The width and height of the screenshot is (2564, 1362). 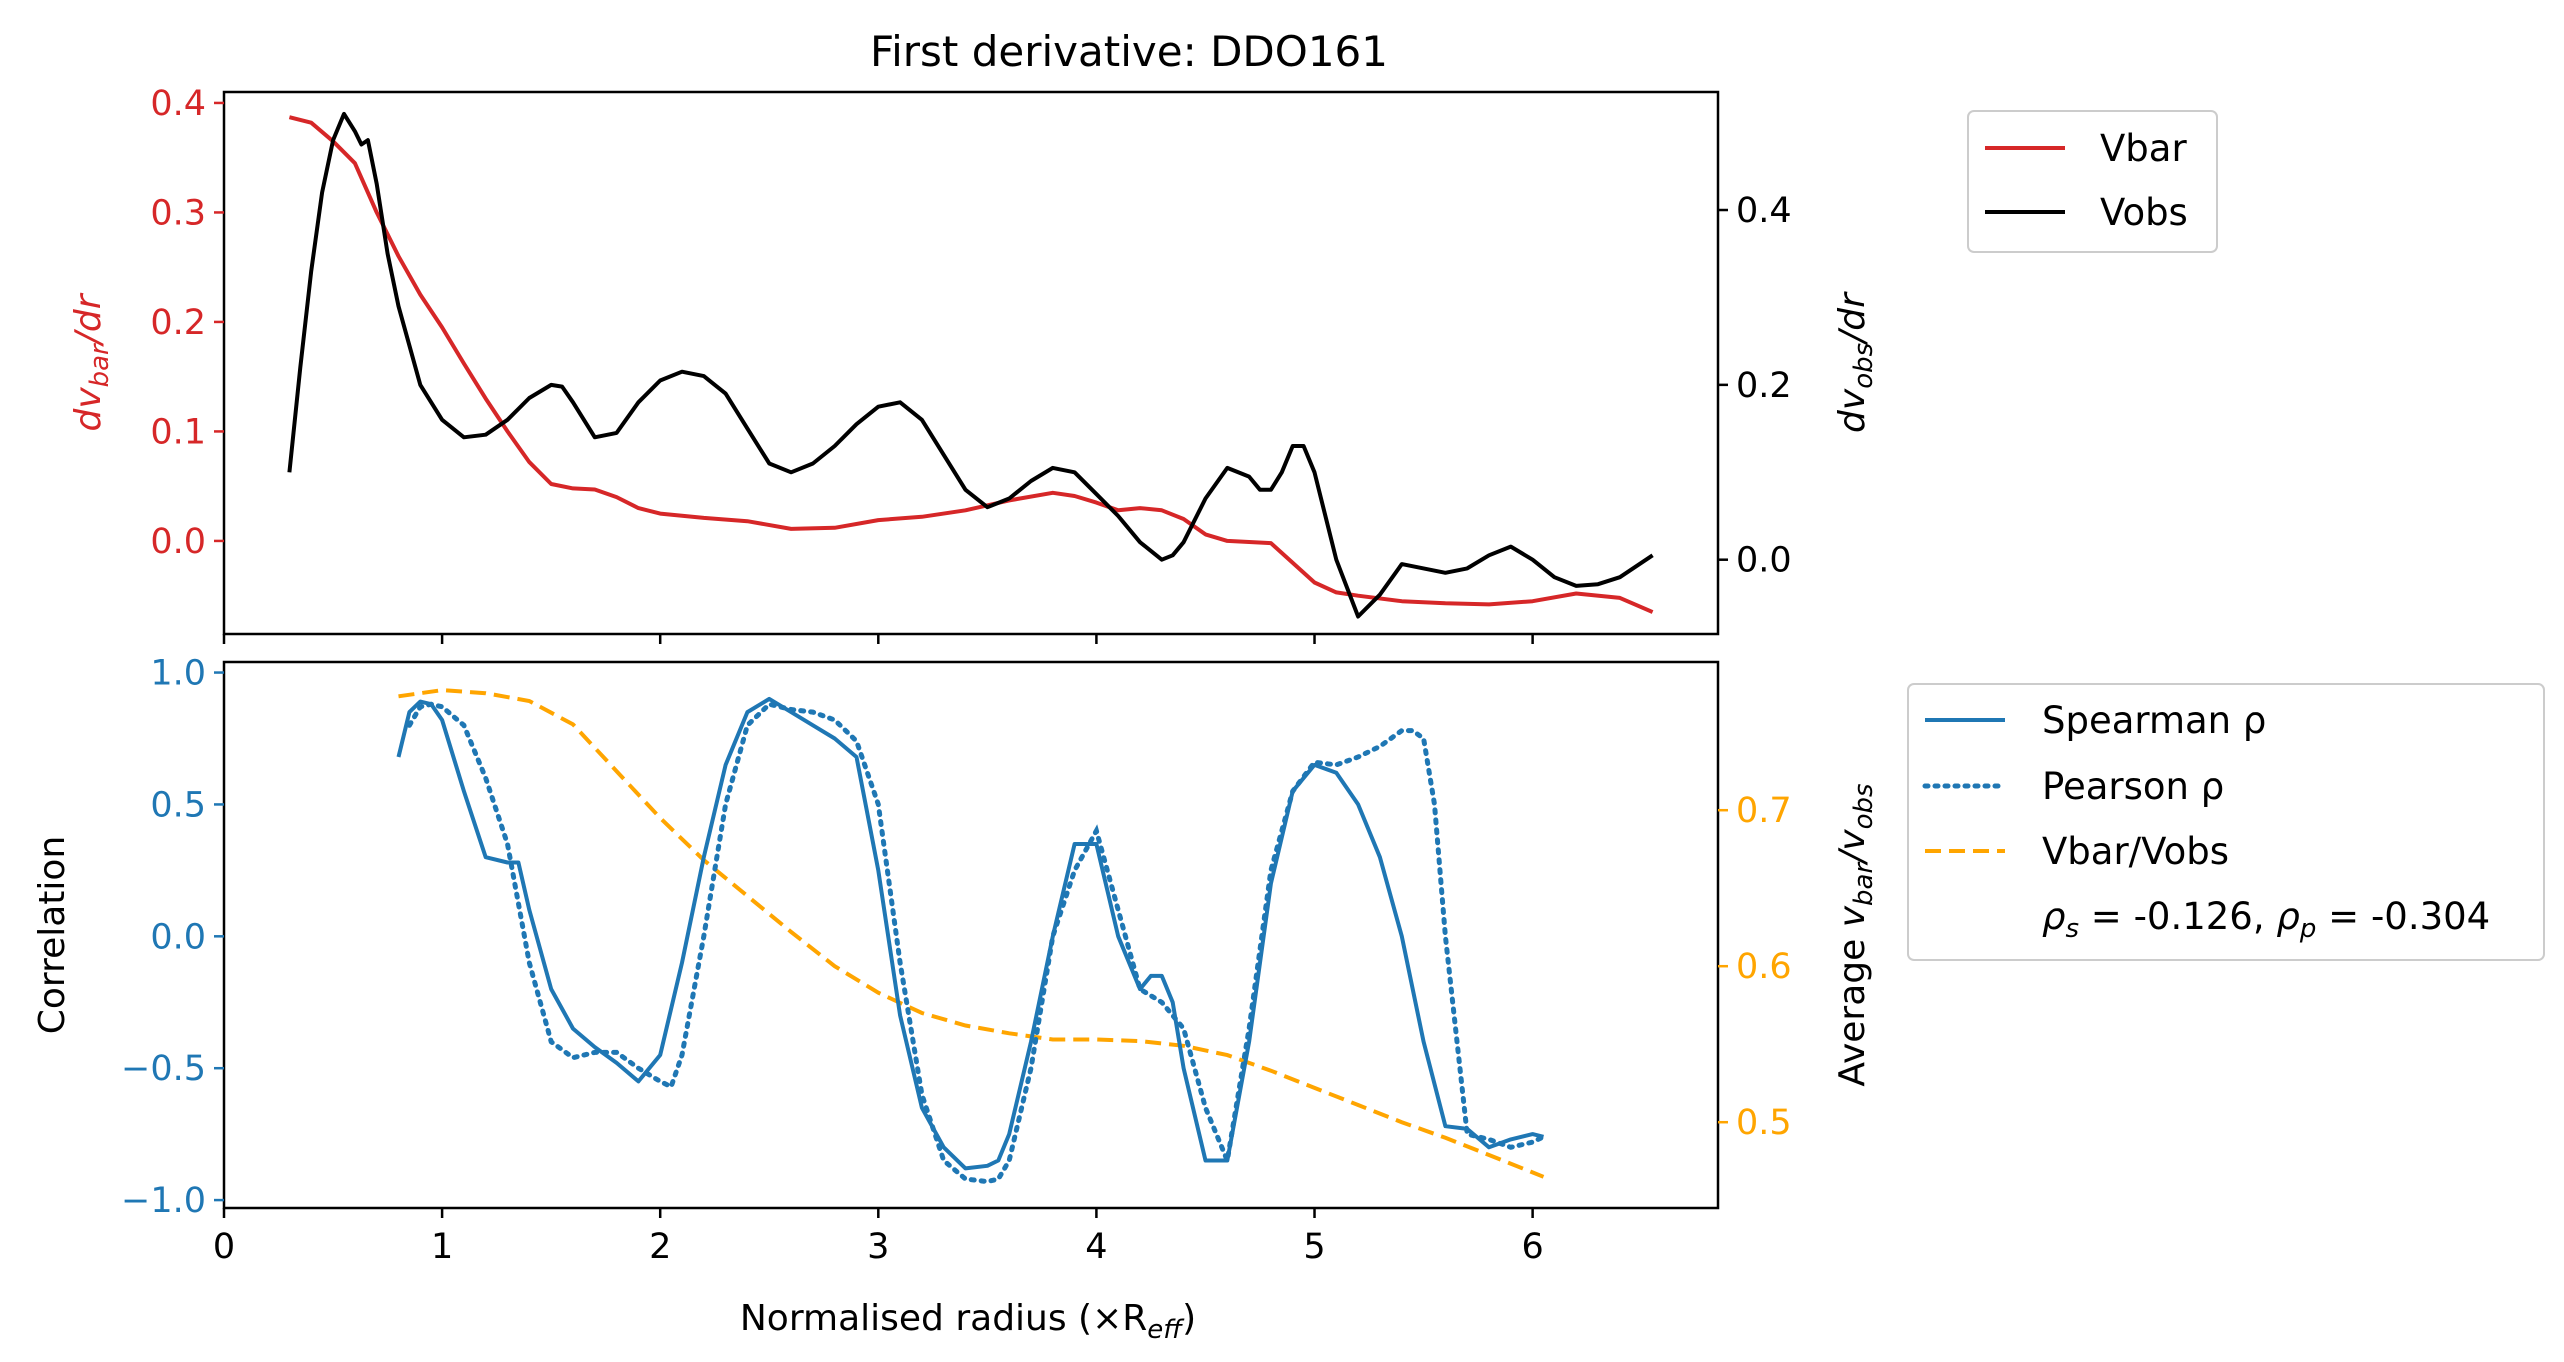 What do you see at coordinates (878, 1247) in the screenshot?
I see `bottom-x-tick-label: 3` at bounding box center [878, 1247].